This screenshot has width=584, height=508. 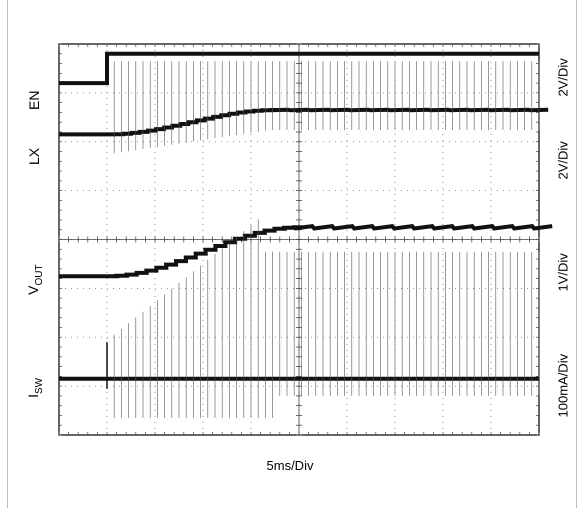 I want to click on vout-sub: OUT, so click(x=39, y=275).